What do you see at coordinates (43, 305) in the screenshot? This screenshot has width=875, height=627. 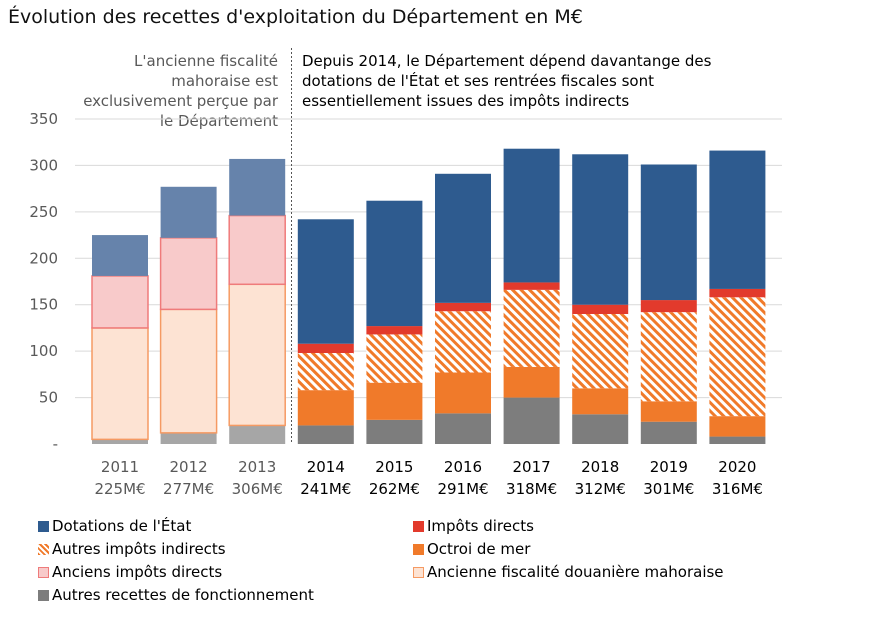 I see `y-tick-label: 150` at bounding box center [43, 305].